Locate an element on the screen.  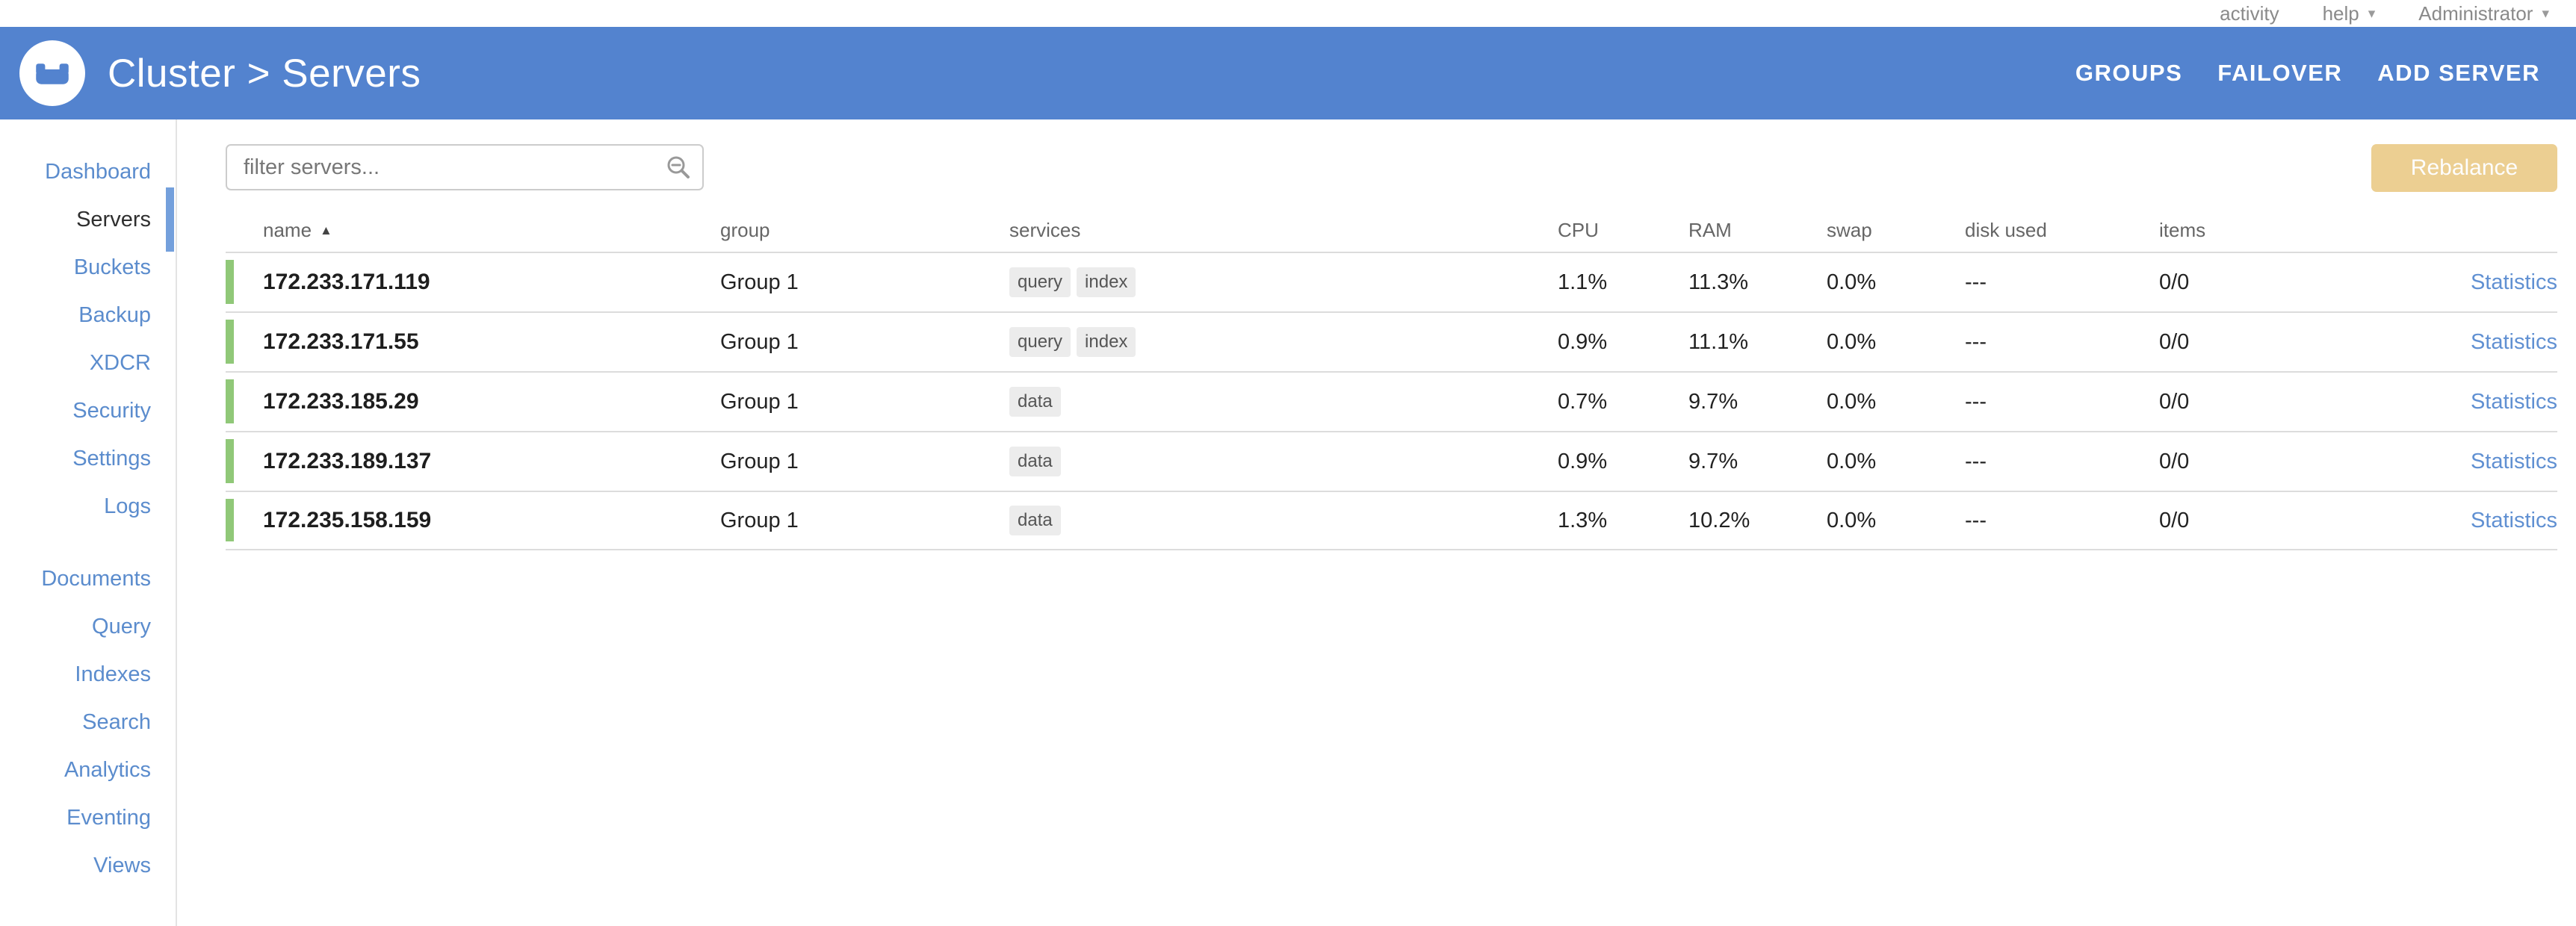
groups-button: GROUPS is located at coordinates (2129, 73).